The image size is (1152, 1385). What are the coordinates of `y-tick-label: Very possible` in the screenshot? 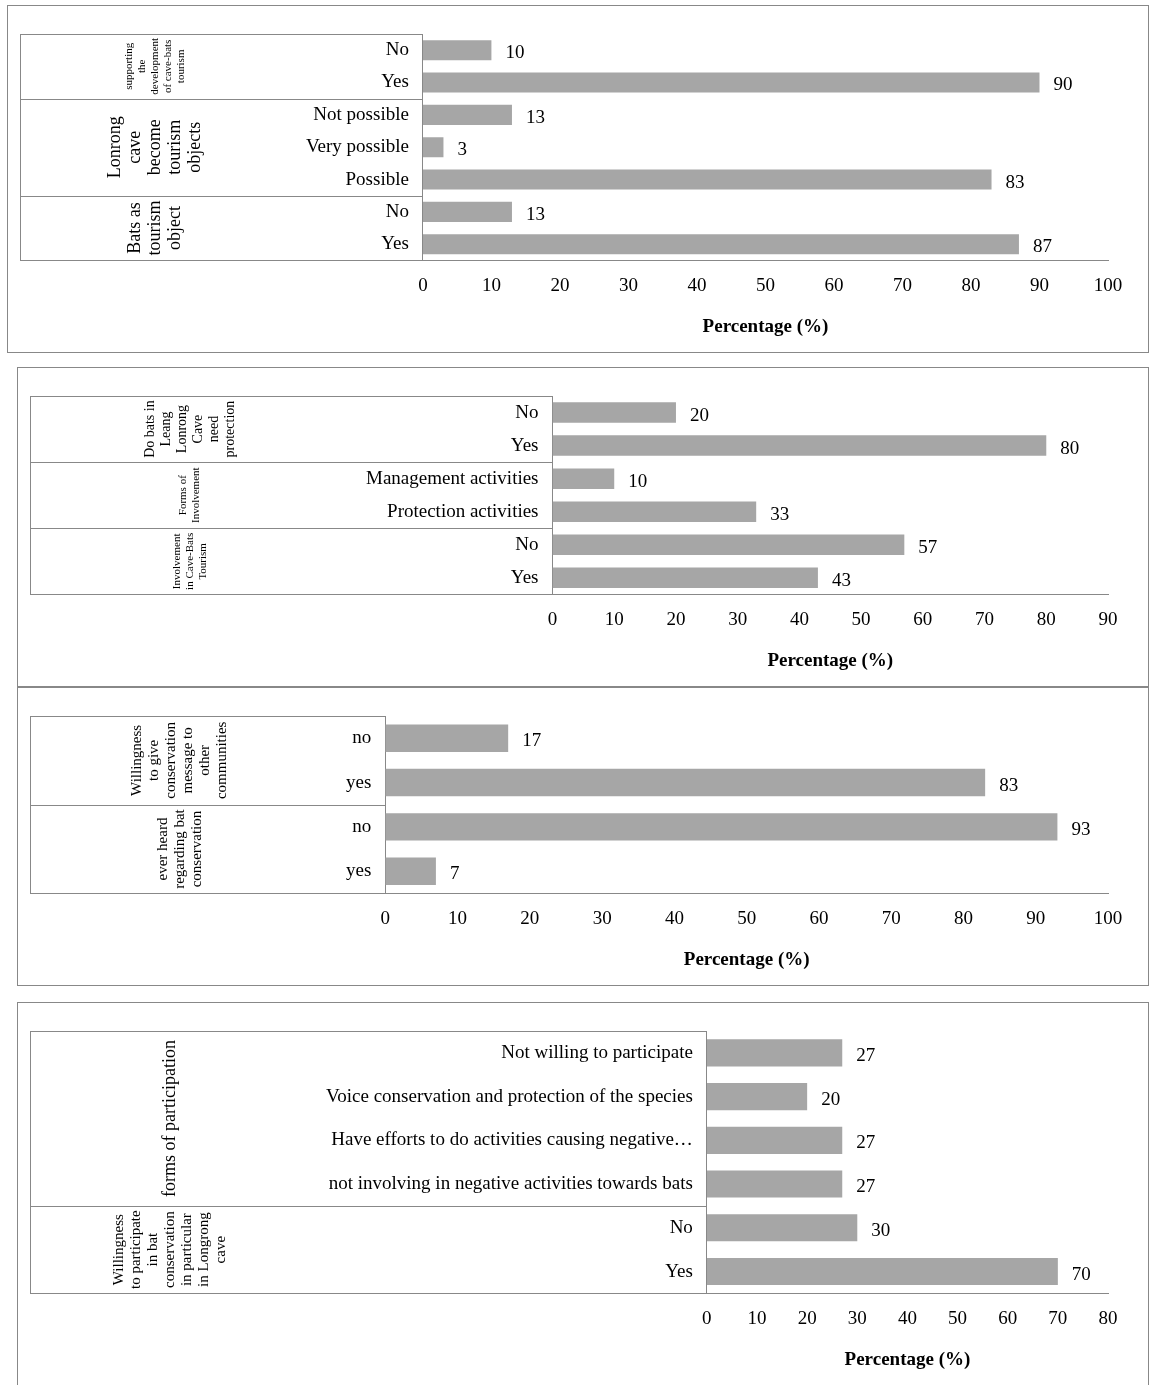 It's located at (357, 146).